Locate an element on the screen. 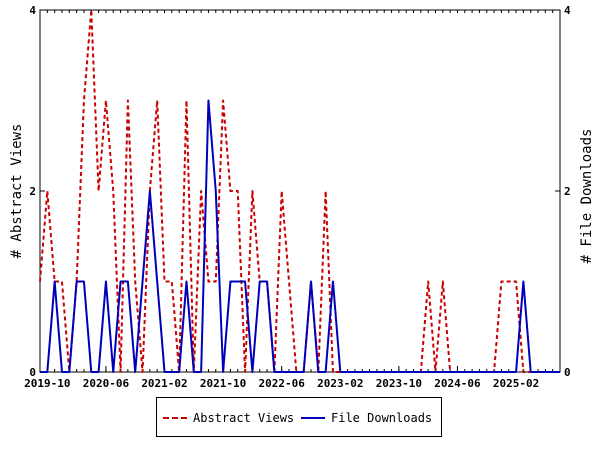 Image resolution: width=600 pixels, height=454 pixels. legend-label-file-downloads: File Downloads is located at coordinates (382, 418).